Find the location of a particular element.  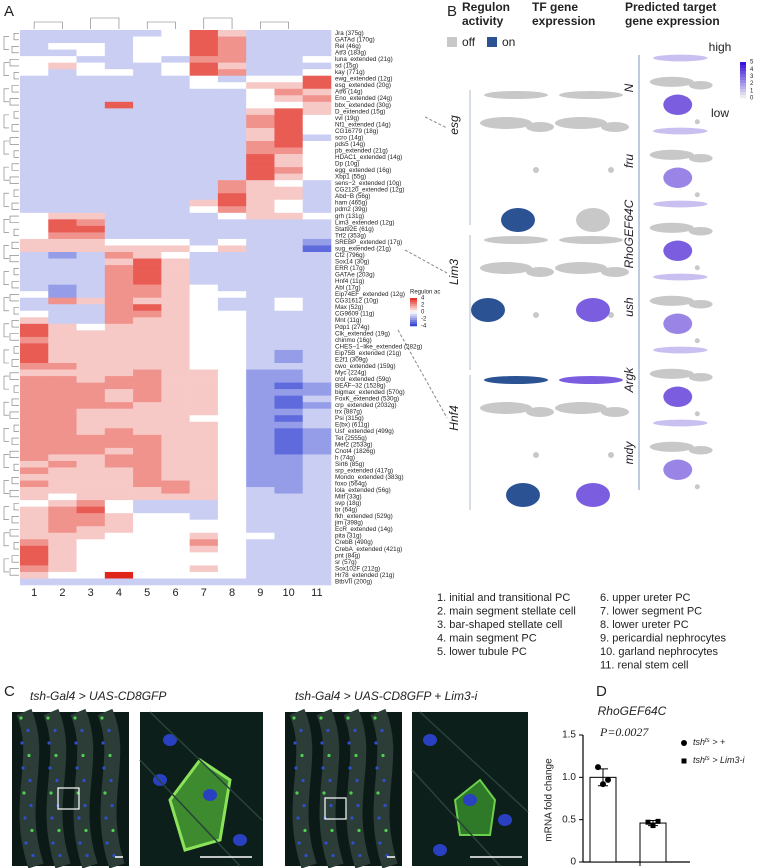

tubule-outline is located at coordinates (470, 789).